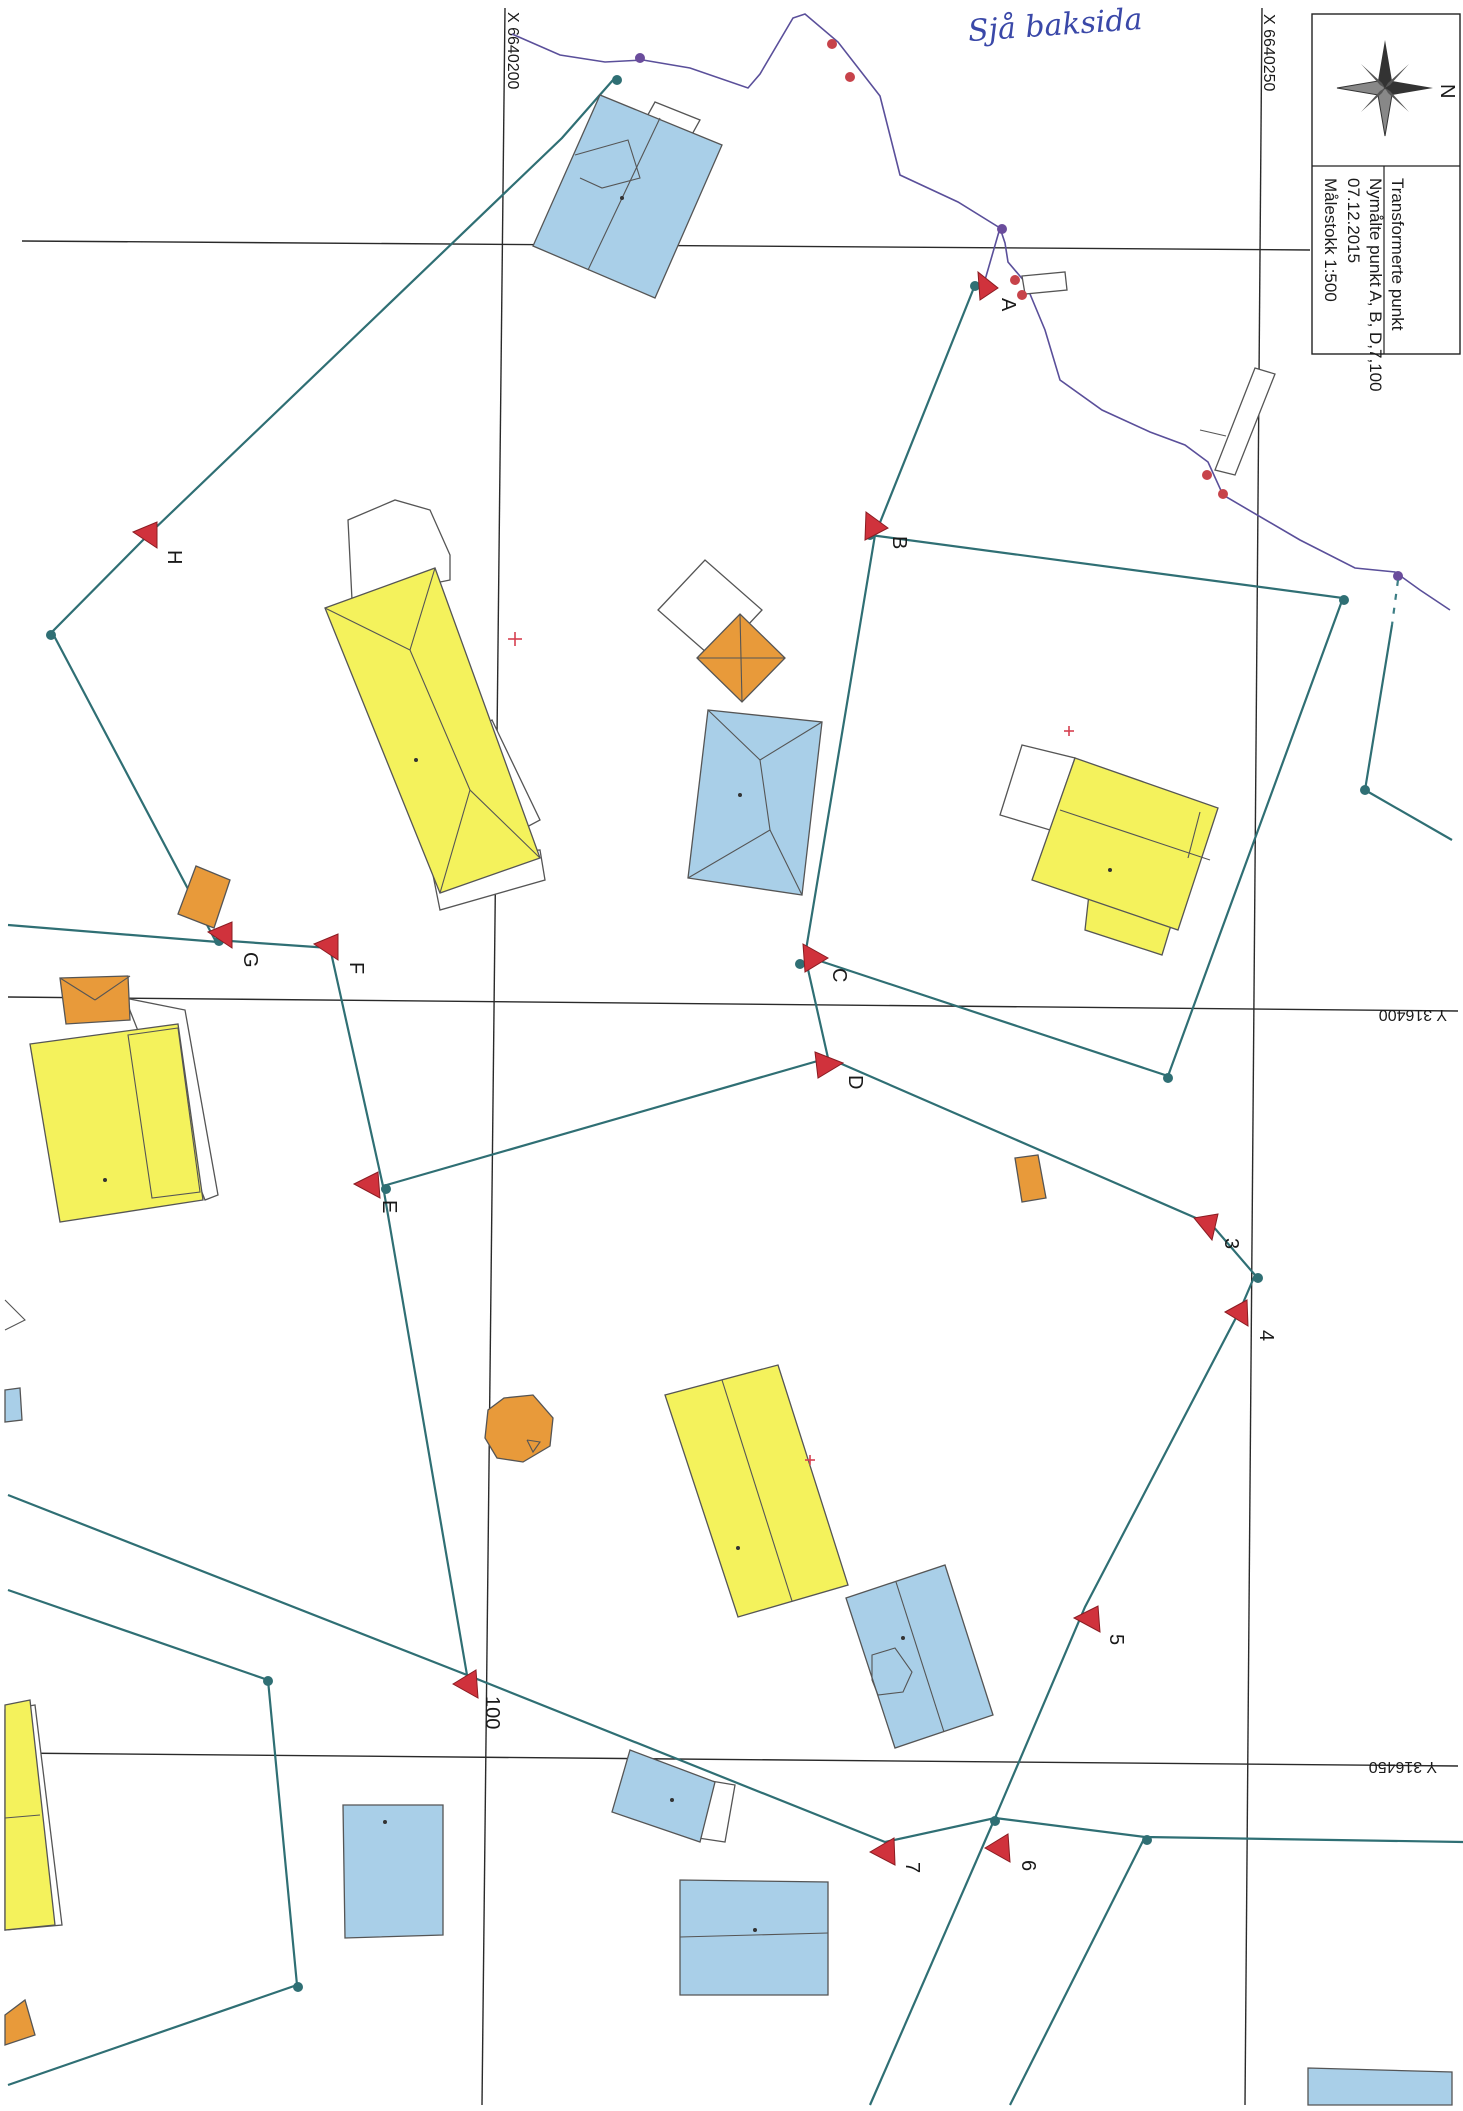  What do you see at coordinates (1413, 1014) in the screenshot?
I see `grid-label-y-upper: Y 316400` at bounding box center [1413, 1014].